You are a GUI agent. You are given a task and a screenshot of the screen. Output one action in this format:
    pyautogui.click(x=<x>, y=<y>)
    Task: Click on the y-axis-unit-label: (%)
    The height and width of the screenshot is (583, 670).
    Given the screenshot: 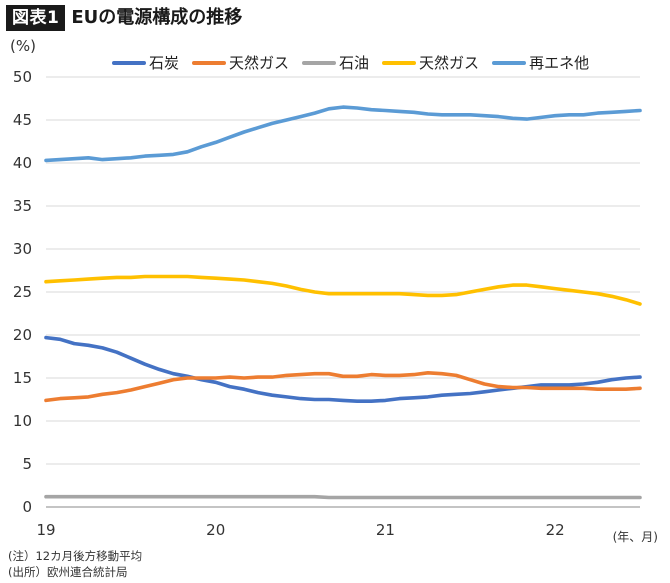 What is the action you would take?
    pyautogui.click(x=23, y=46)
    